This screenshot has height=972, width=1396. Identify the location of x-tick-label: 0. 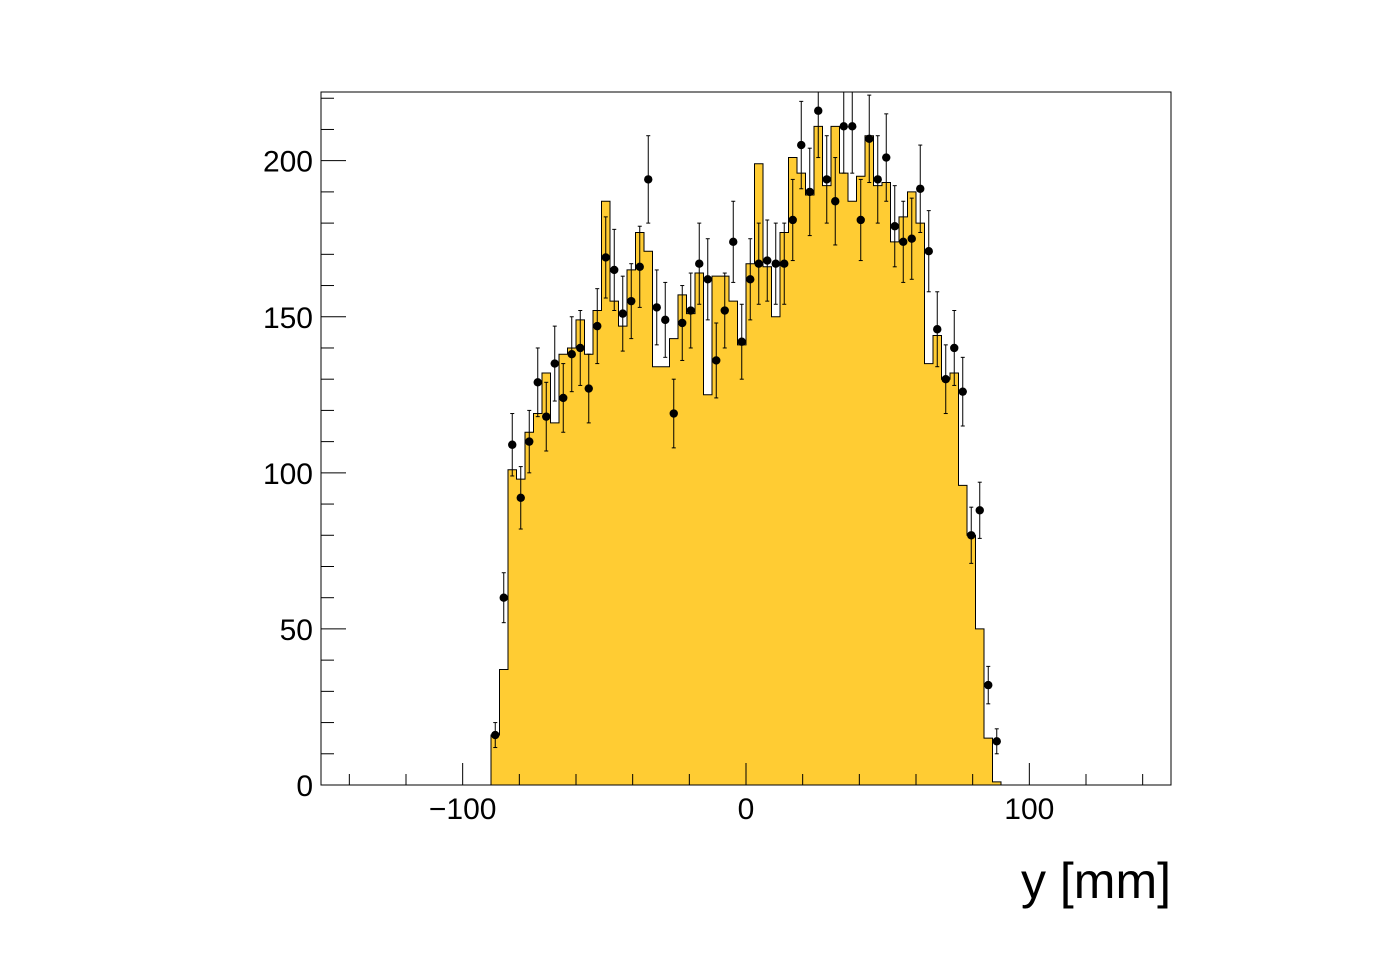
(746, 809).